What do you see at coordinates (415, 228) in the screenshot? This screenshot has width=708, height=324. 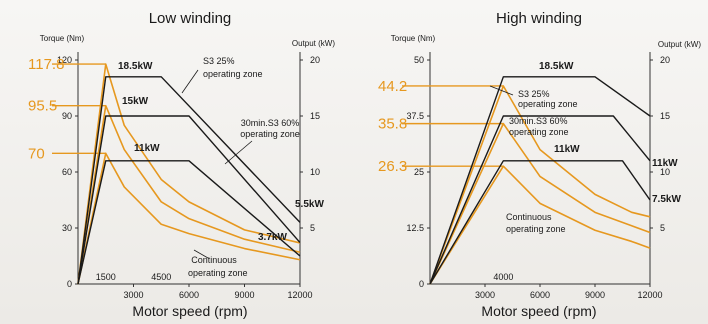 I see `y-tick-label-left: 12.5` at bounding box center [415, 228].